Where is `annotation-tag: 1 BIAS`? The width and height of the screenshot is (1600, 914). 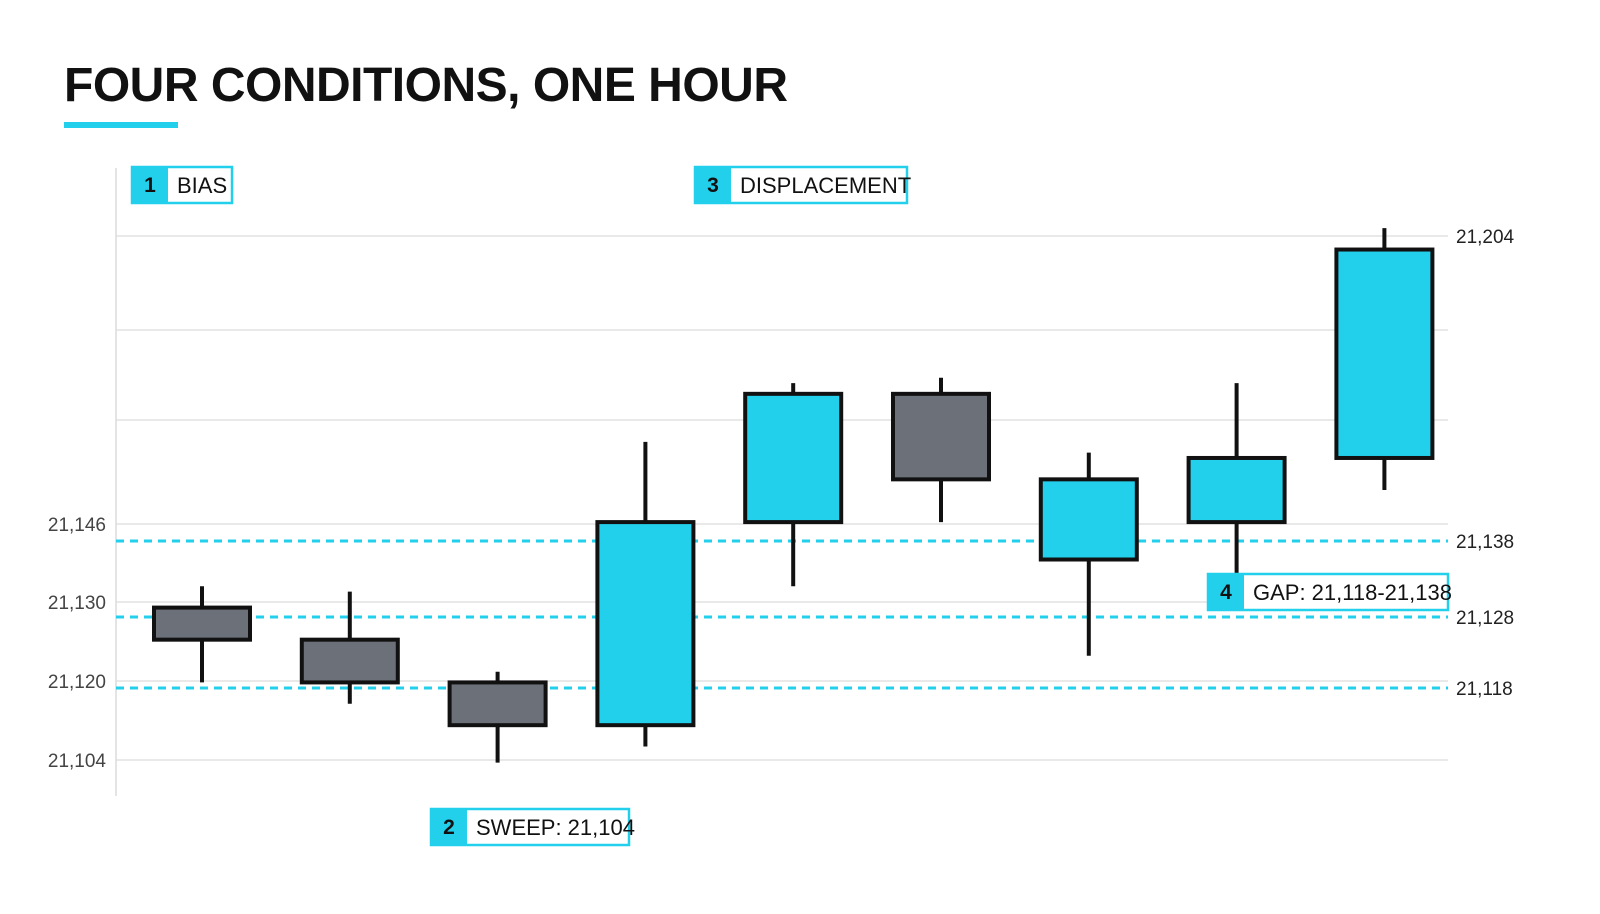 annotation-tag: 1 BIAS is located at coordinates (182, 185).